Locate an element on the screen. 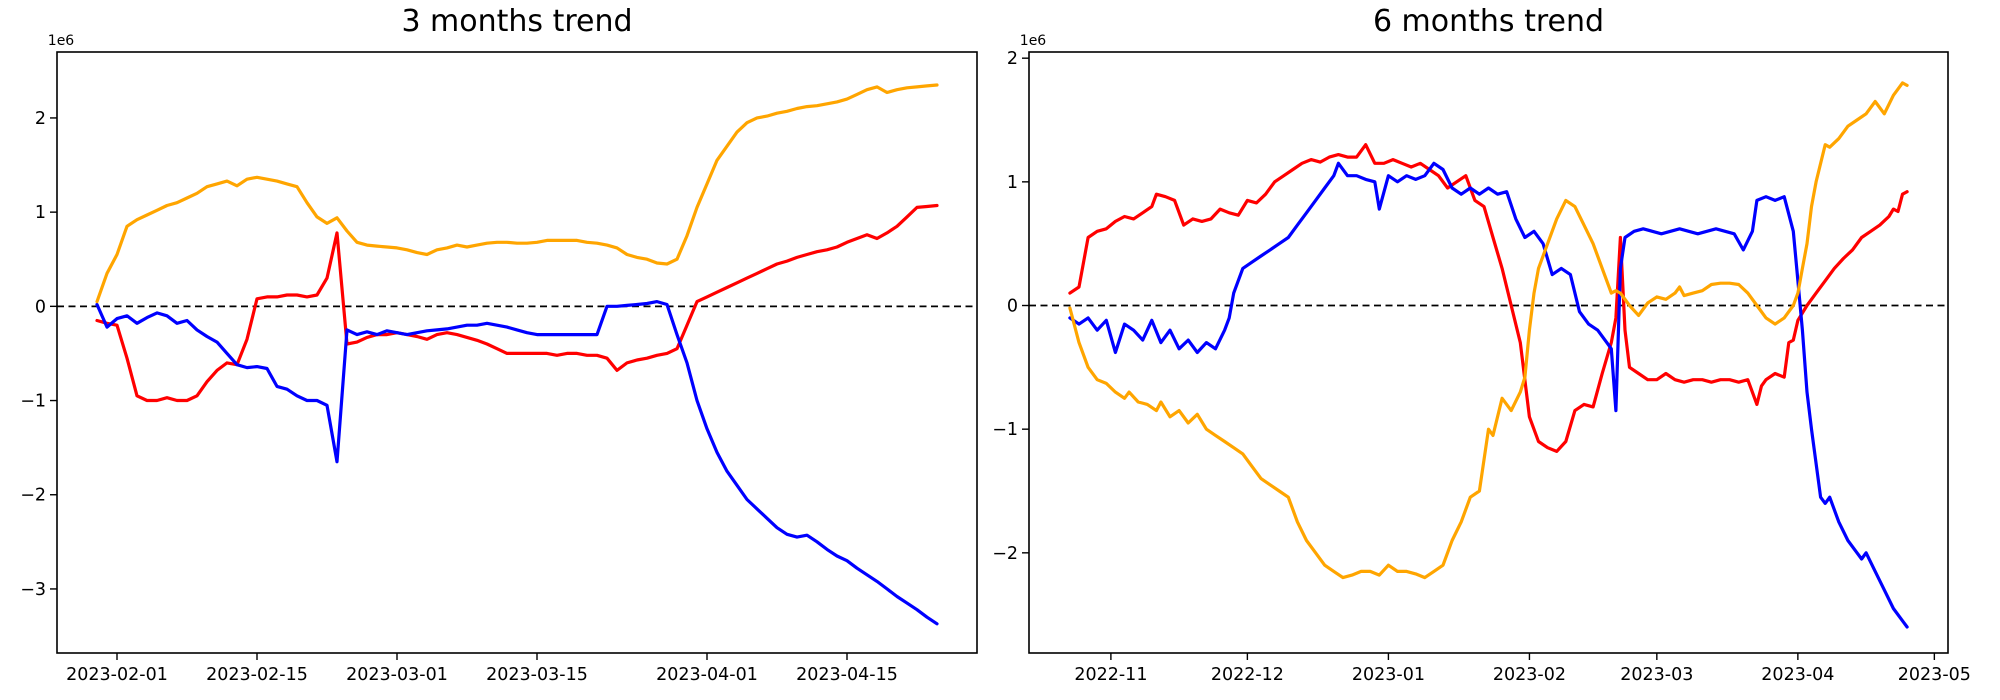 Image resolution: width=2000 pixels, height=700 pixels. x-tick-label: 2022-11 is located at coordinates (1110, 675).